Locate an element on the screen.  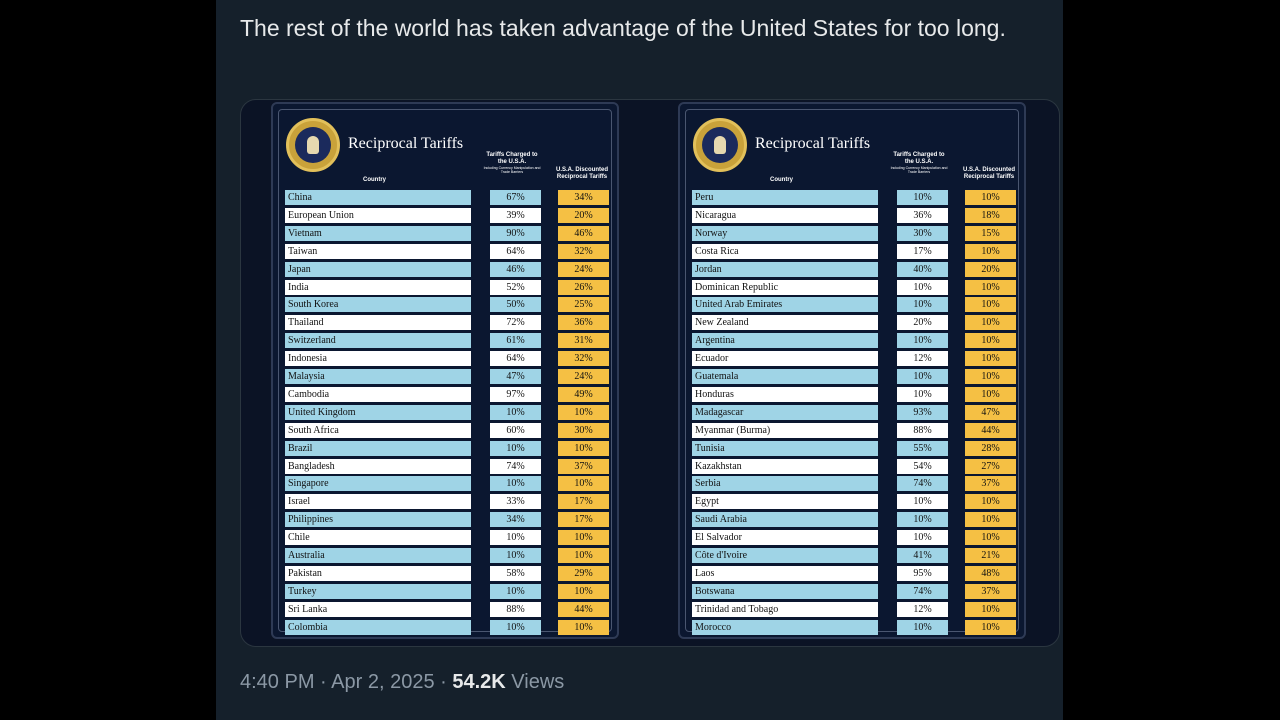
country-cell: Bangladesh is located at coordinates (378, 466).